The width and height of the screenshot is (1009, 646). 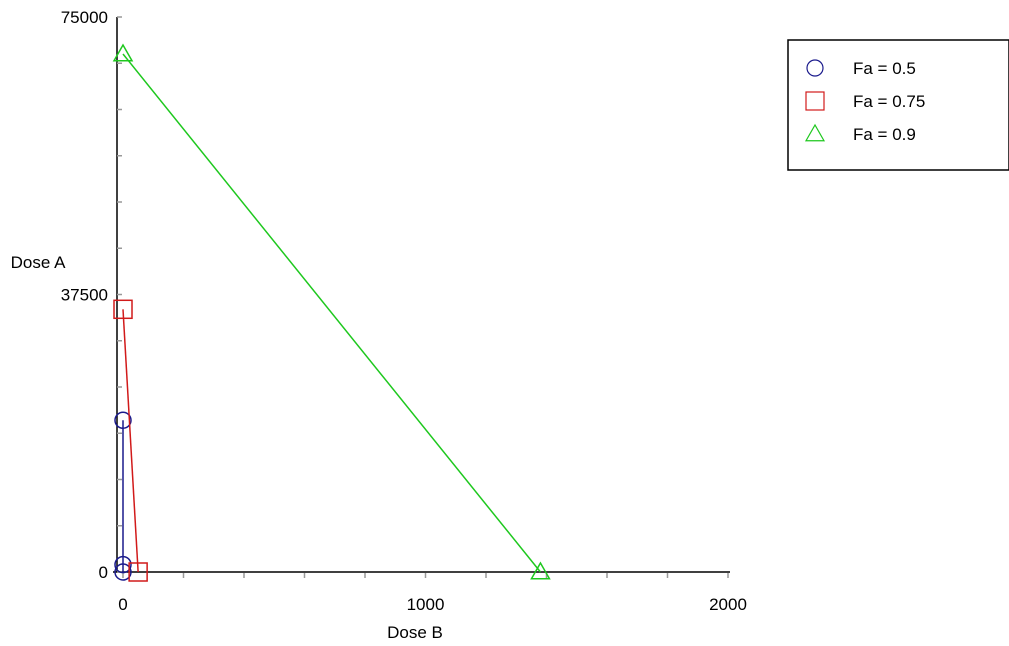 What do you see at coordinates (728, 604) in the screenshot?
I see `x-tick-label: 2000` at bounding box center [728, 604].